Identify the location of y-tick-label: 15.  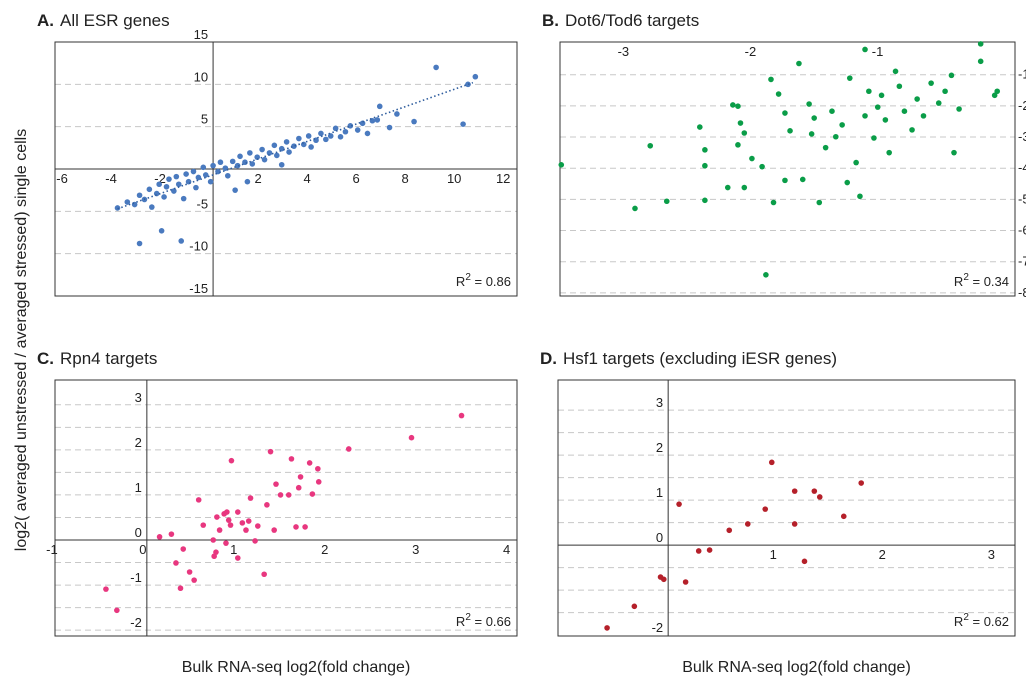
(201, 34).